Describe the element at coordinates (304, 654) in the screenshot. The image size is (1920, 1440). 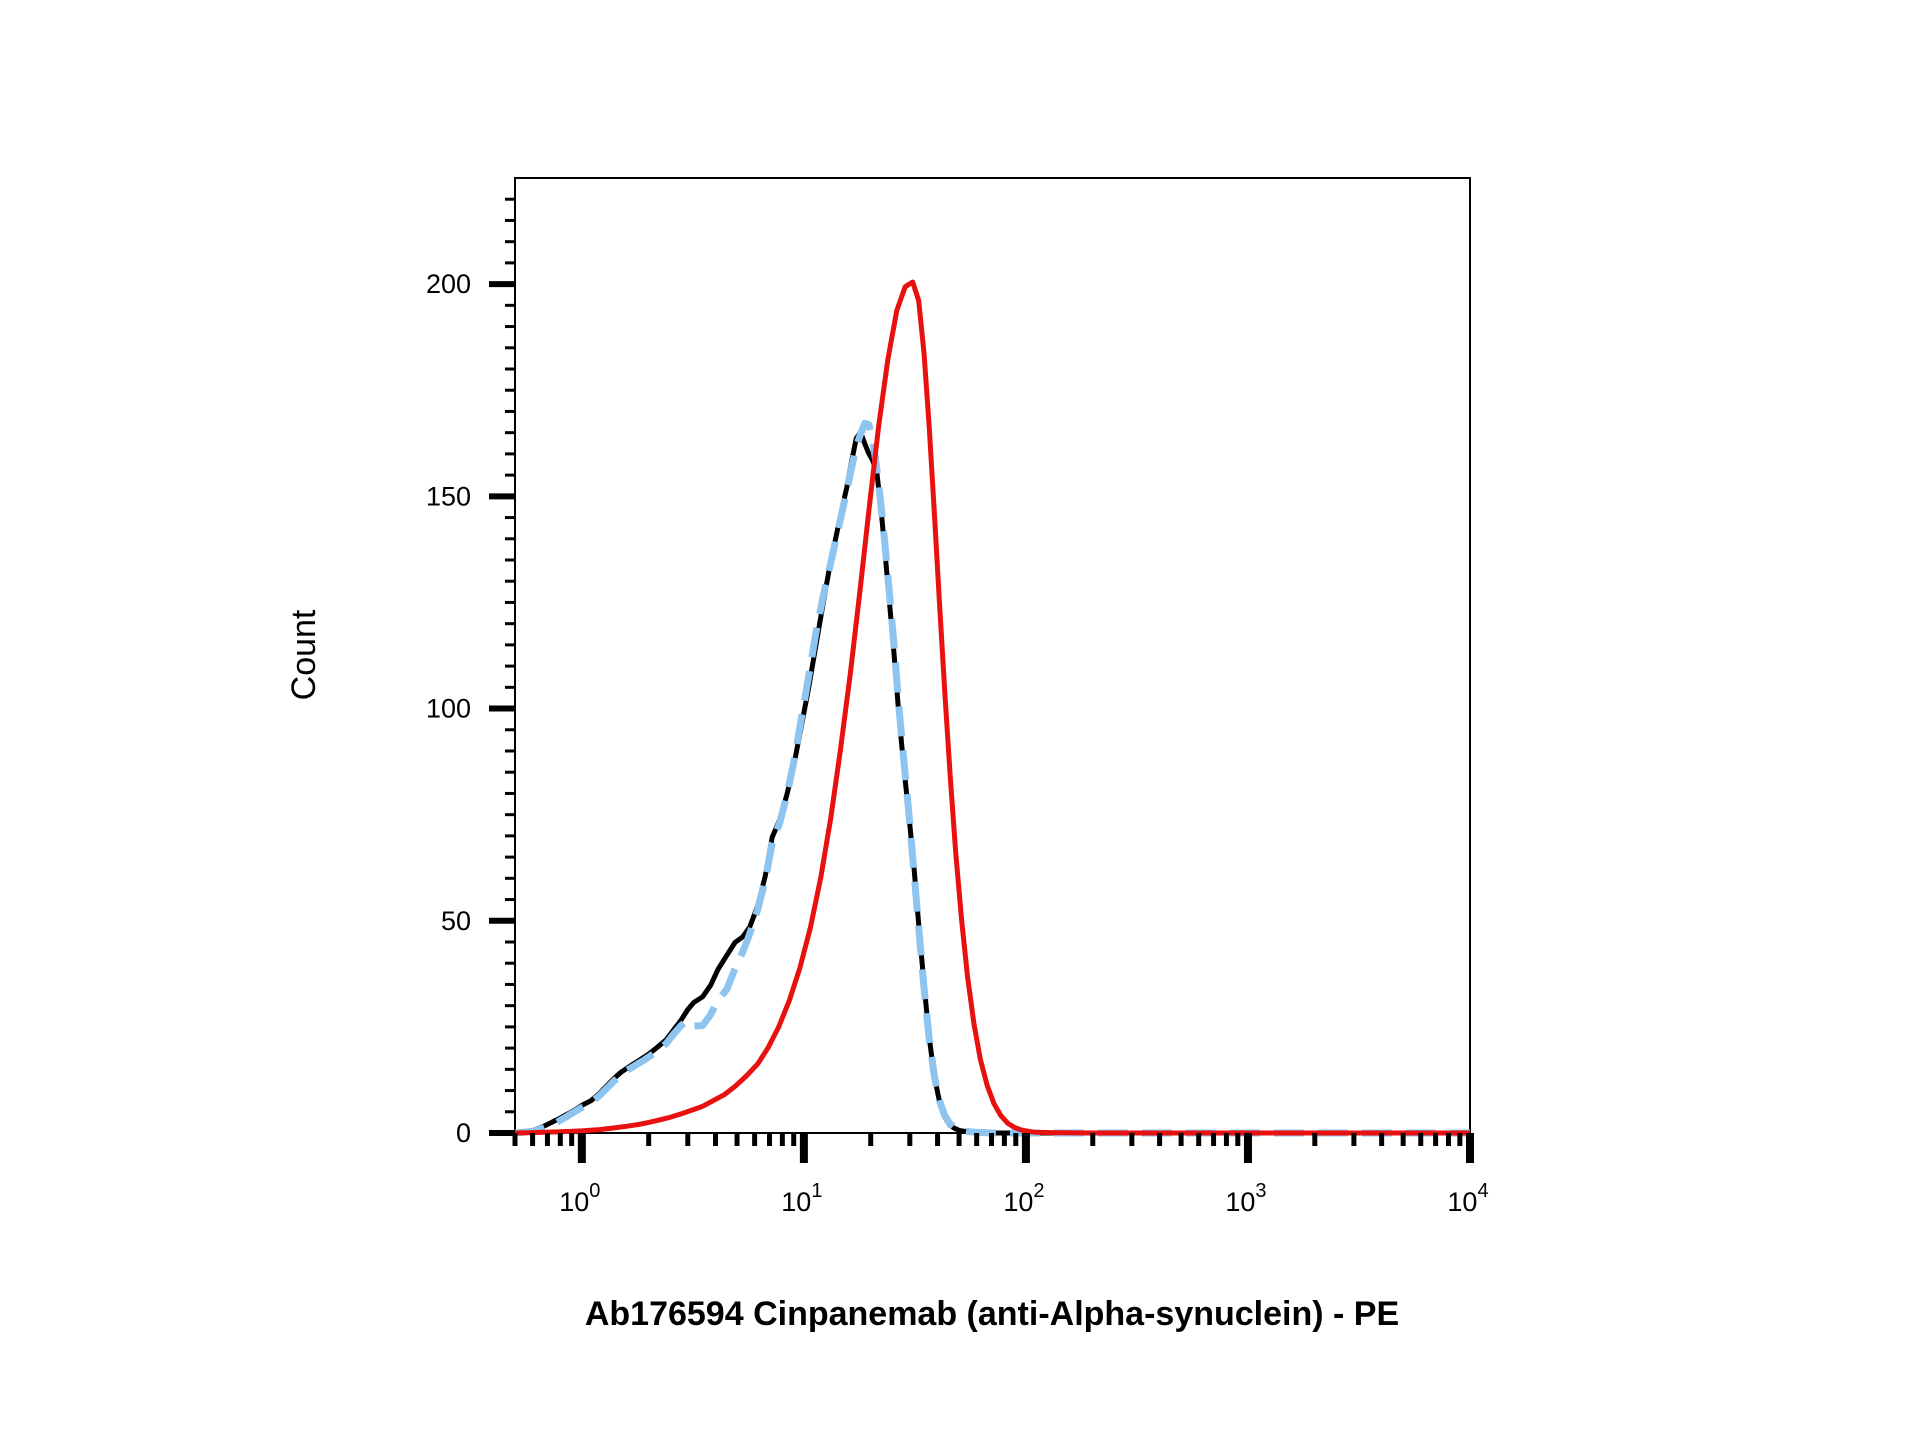
I see `y-axis-title: Count` at that location.